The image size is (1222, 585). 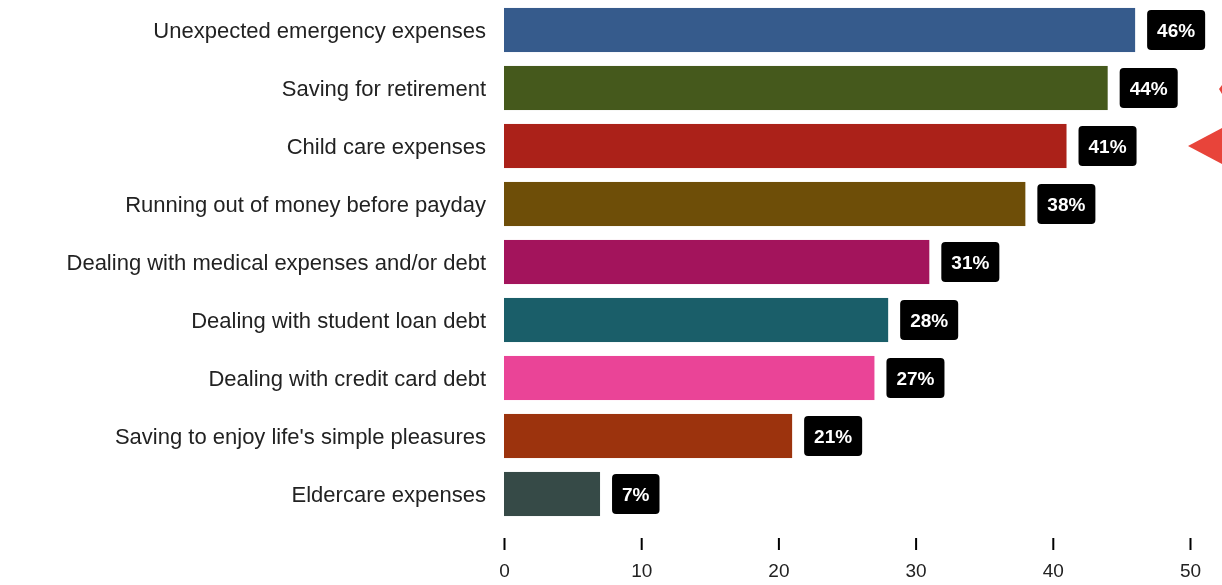 What do you see at coordinates (347, 378) in the screenshot?
I see `y-tick-label: Dealing with credit card debt` at bounding box center [347, 378].